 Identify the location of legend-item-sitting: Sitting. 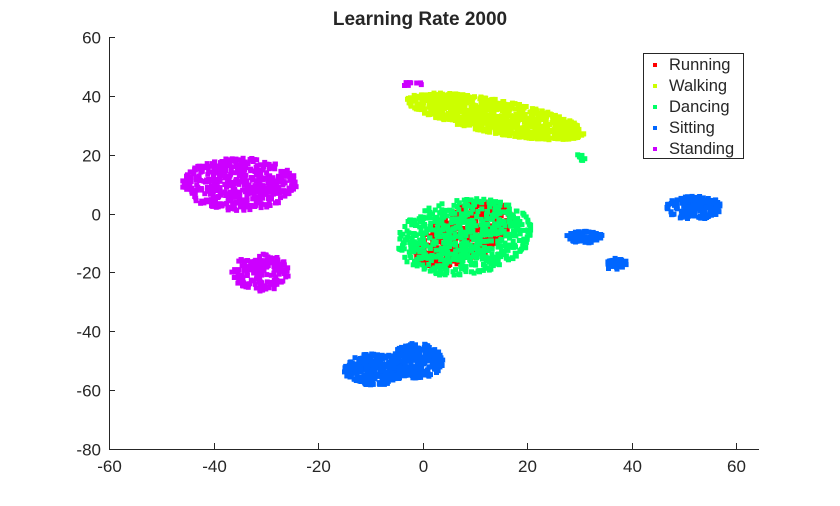
(679, 128).